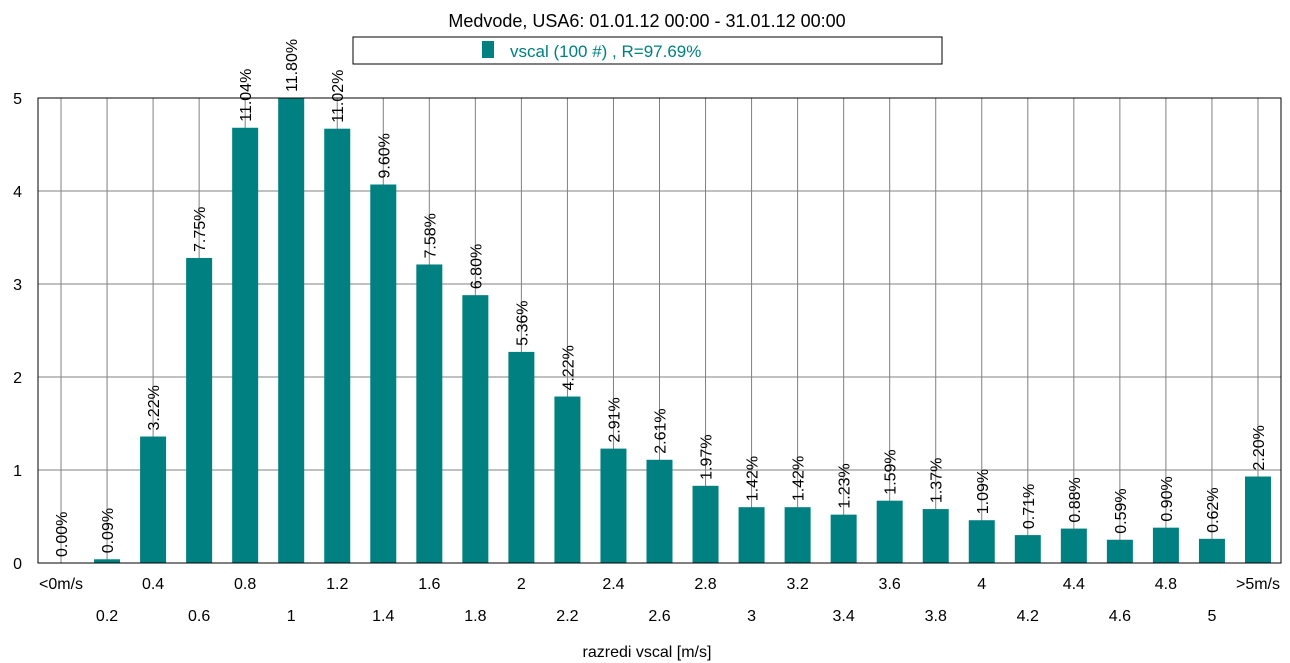 Image resolution: width=1290 pixels, height=663 pixels. What do you see at coordinates (476, 266) in the screenshot?
I see `data-label: 6.80%` at bounding box center [476, 266].